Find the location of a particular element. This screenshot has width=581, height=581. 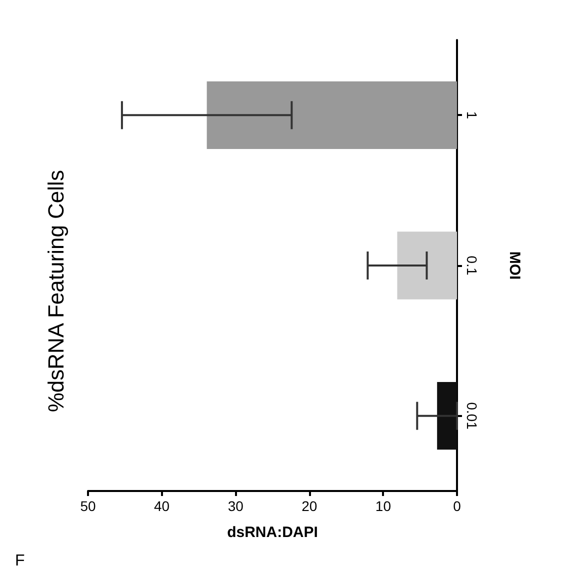

y-tick-label: 0.1 is located at coordinates (472, 266).